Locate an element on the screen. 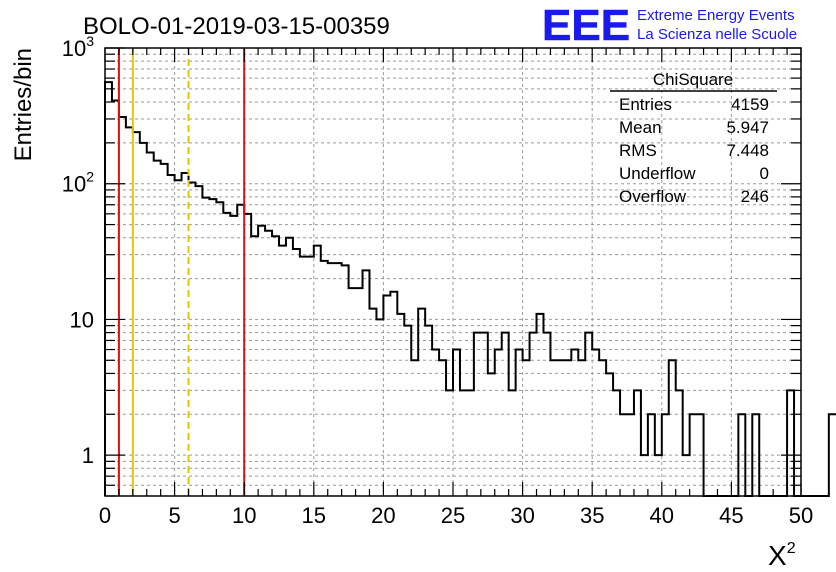 The width and height of the screenshot is (836, 572). y-tick-label: 10 is located at coordinates (82, 319).